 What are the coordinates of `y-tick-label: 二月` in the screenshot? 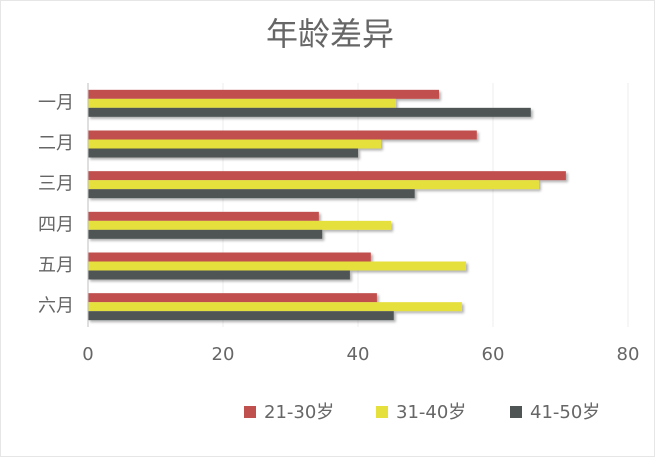 It's located at (56, 143).